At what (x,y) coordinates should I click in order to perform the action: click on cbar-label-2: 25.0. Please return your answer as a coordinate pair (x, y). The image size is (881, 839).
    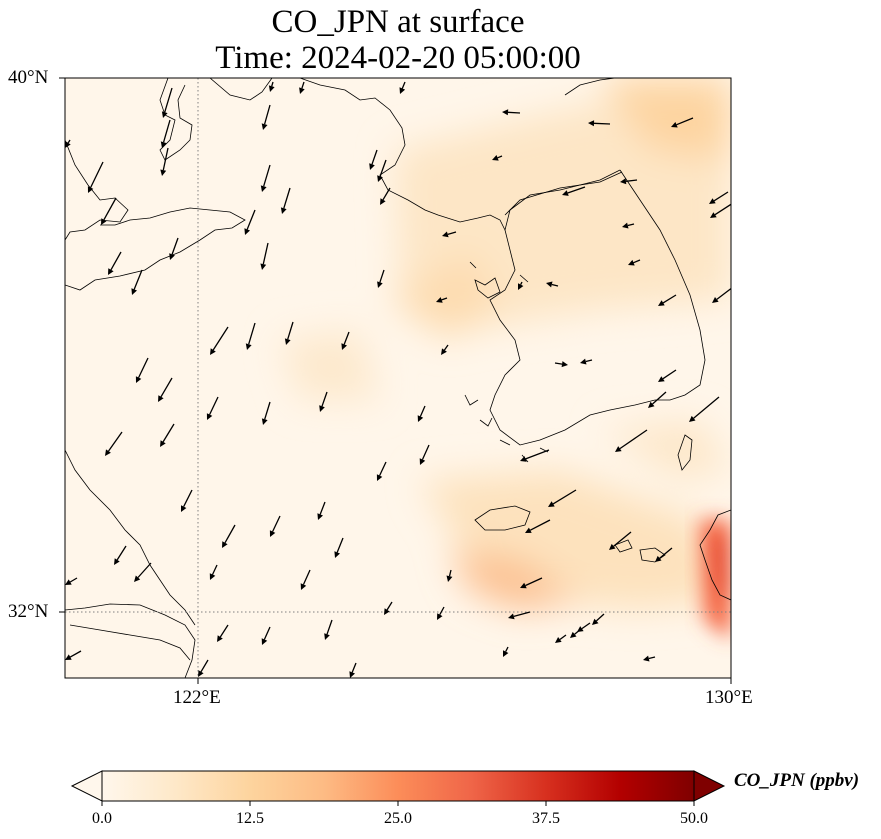
    Looking at the image, I should click on (398, 818).